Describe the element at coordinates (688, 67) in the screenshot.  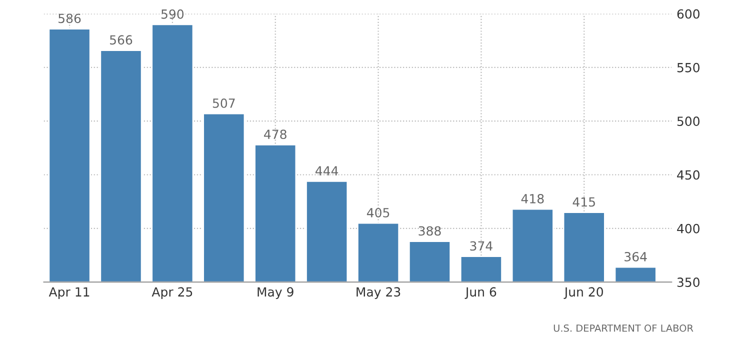
I see `y-tick-label: 550` at that location.